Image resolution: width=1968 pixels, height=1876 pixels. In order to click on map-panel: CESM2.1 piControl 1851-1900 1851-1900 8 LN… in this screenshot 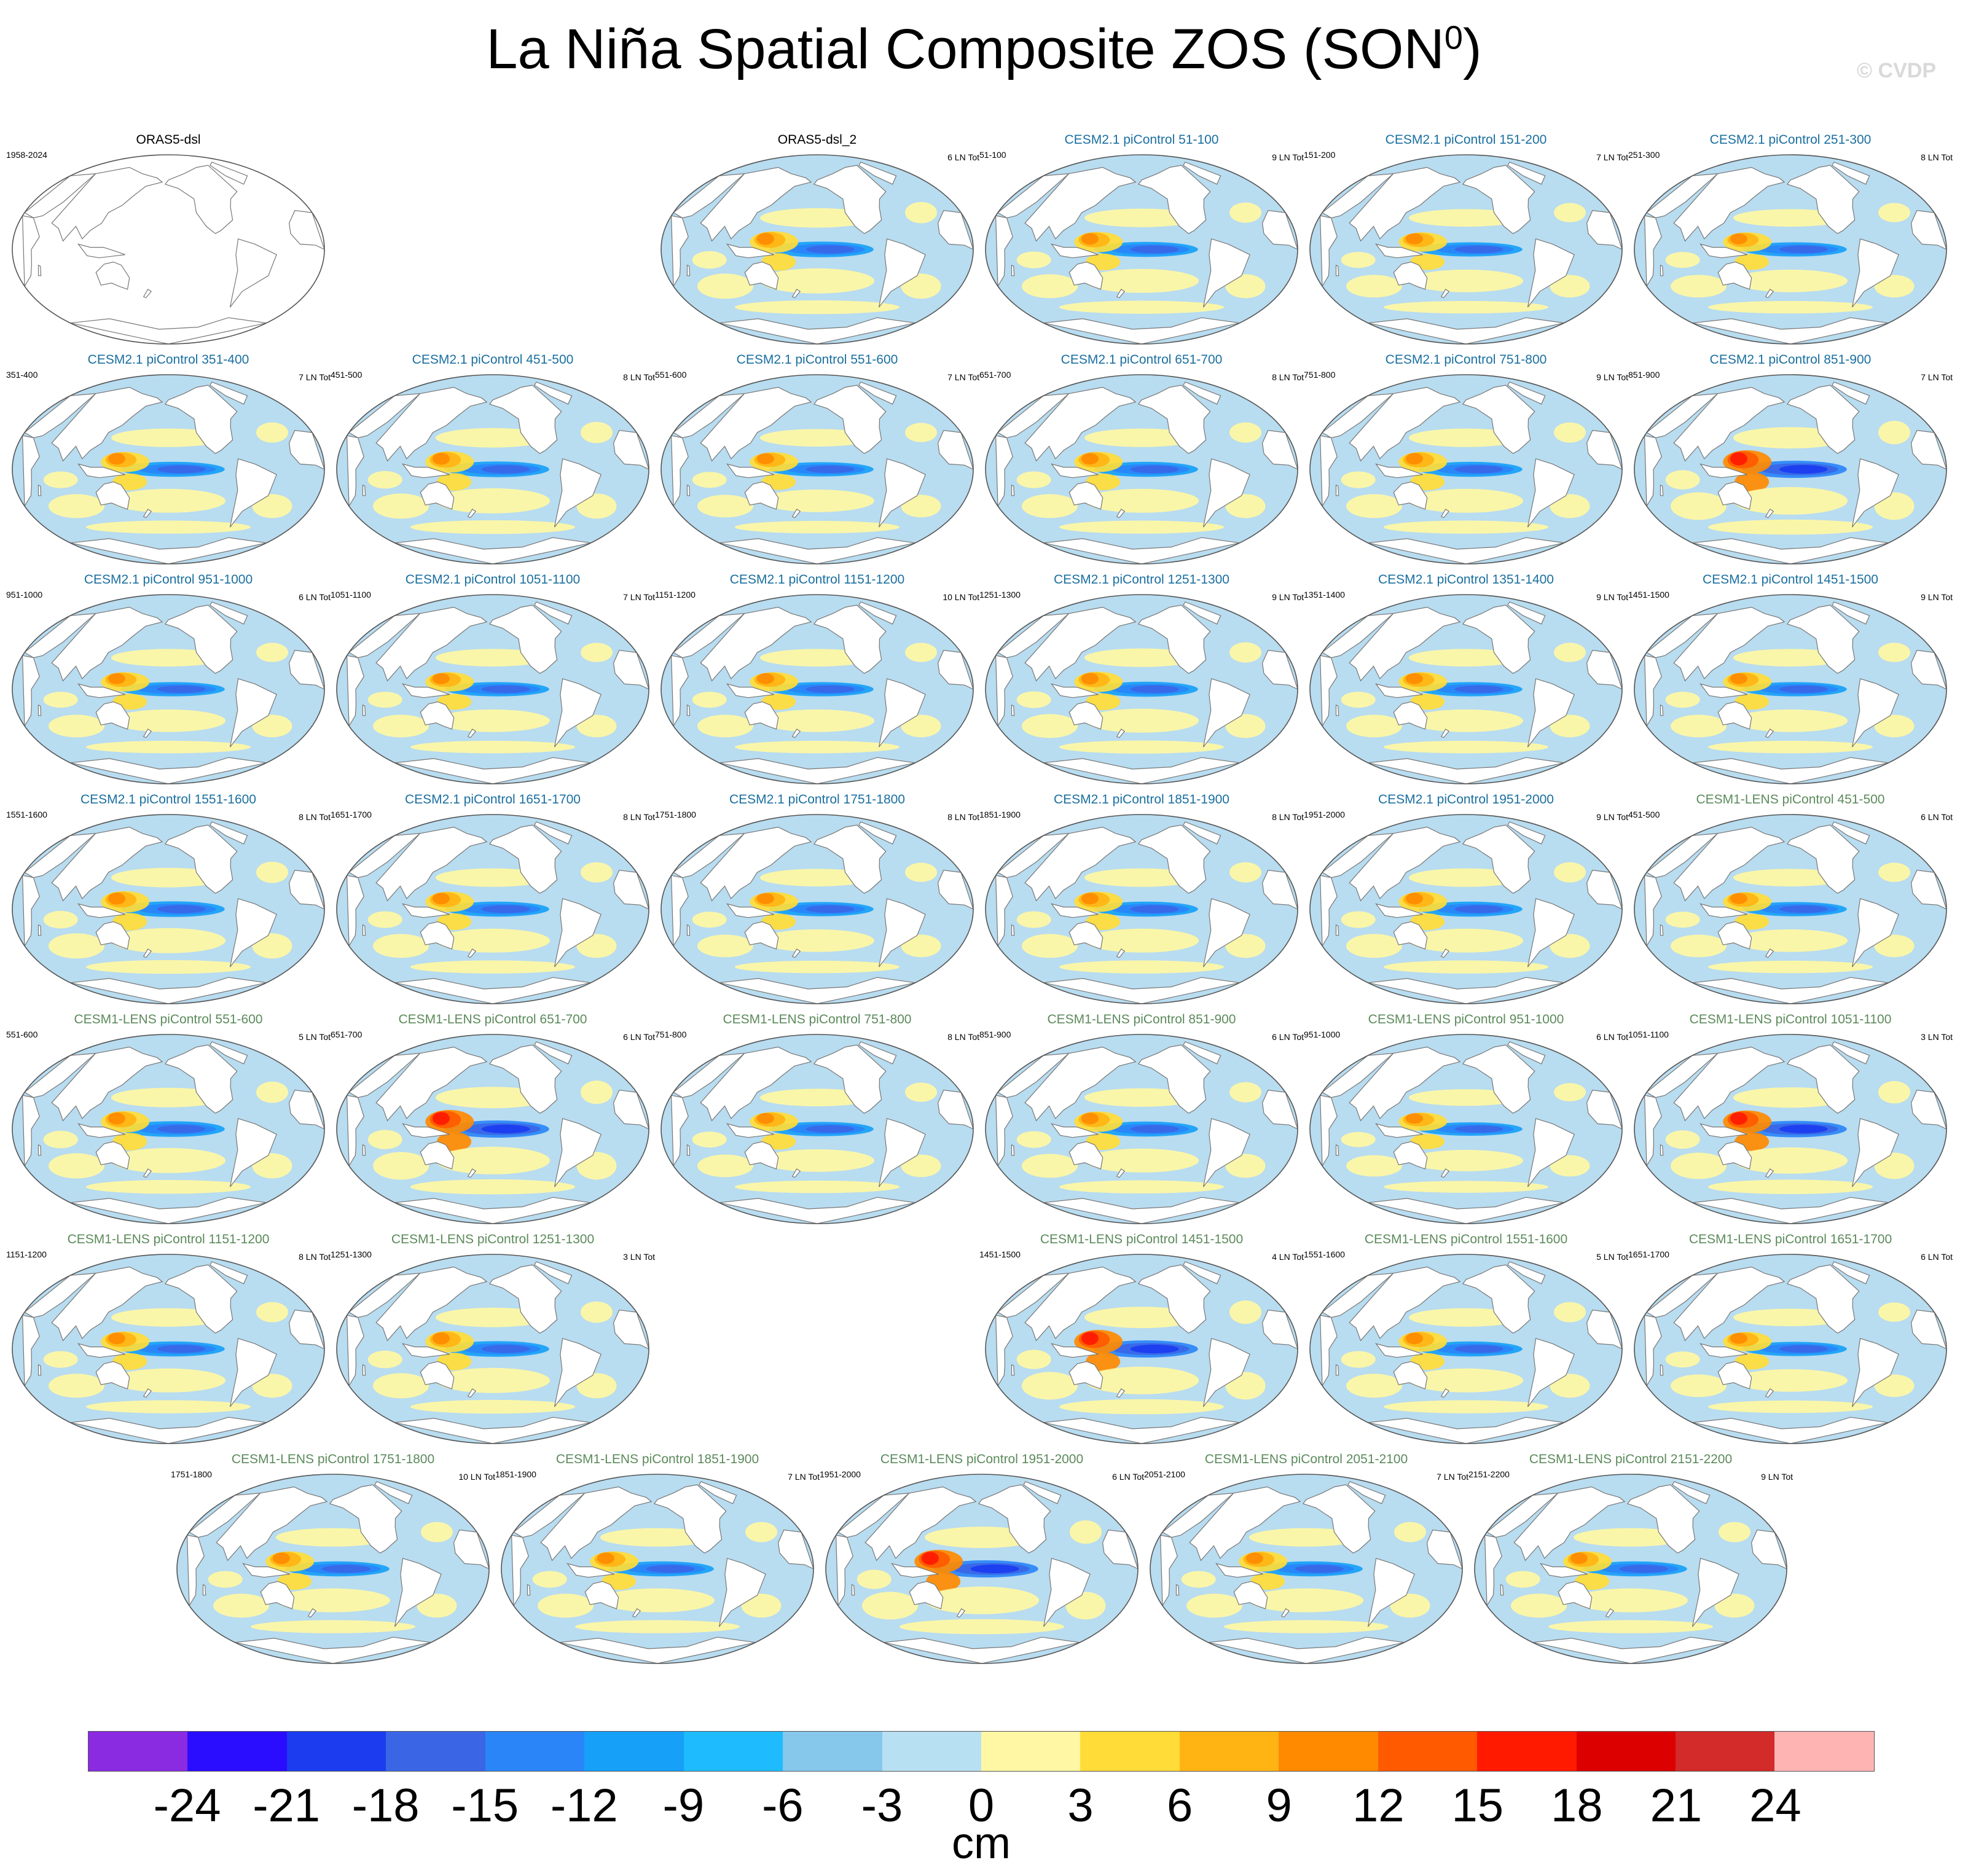, I will do `click(1141, 900)`.